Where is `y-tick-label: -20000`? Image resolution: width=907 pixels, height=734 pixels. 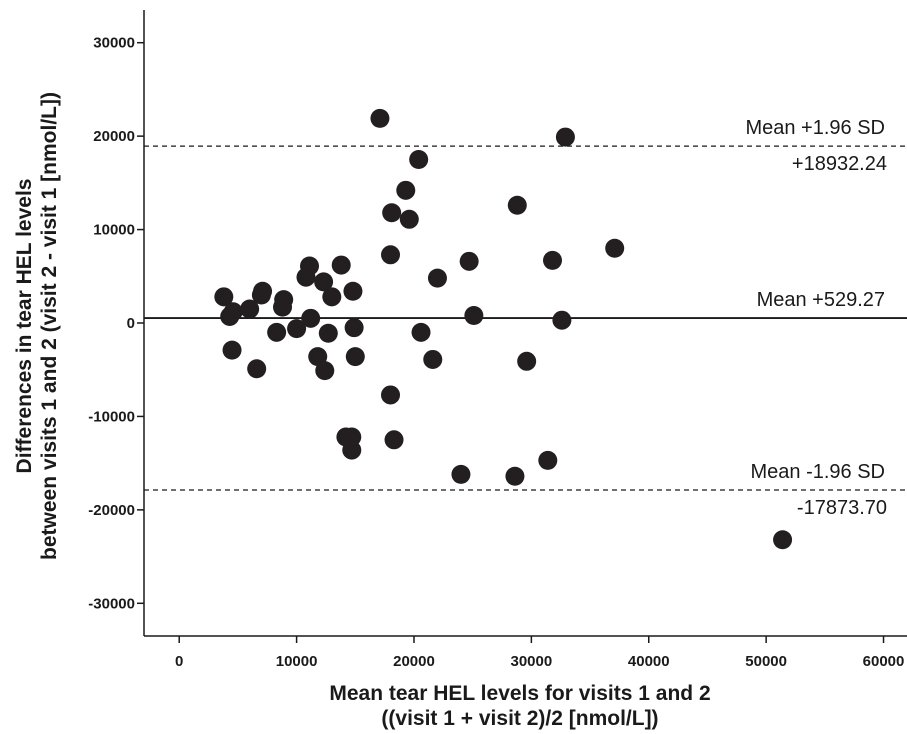
y-tick-label: -20000 is located at coordinates (111, 510).